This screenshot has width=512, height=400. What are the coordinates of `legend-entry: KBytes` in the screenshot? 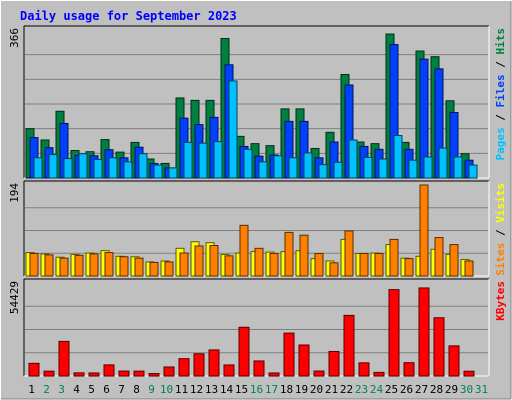 It's located at (500, 301).